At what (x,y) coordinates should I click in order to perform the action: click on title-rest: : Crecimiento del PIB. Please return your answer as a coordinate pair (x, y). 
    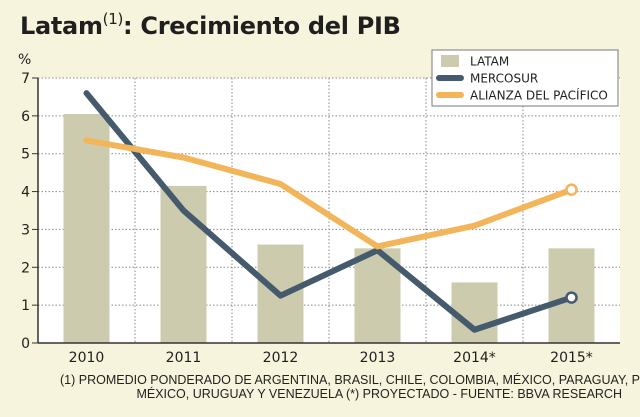
    Looking at the image, I should click on (262, 26).